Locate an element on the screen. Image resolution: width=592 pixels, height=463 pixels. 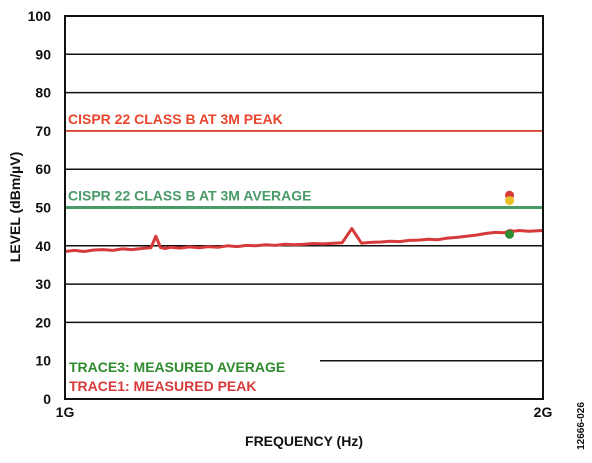
series-layer is located at coordinates (304, 240).